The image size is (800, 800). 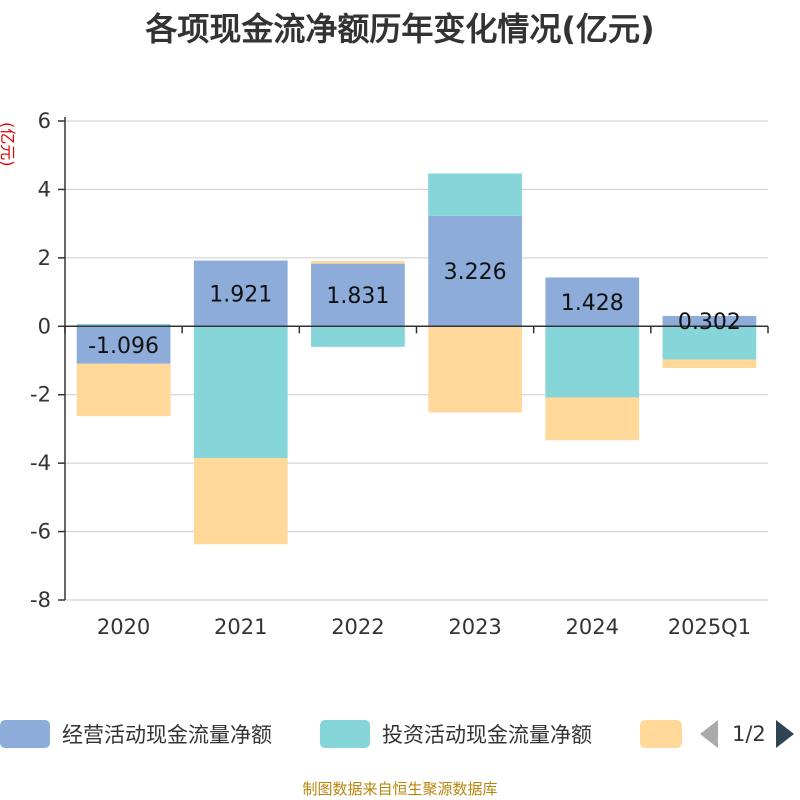 I want to click on bar-series1-2022, so click(x=358, y=336).